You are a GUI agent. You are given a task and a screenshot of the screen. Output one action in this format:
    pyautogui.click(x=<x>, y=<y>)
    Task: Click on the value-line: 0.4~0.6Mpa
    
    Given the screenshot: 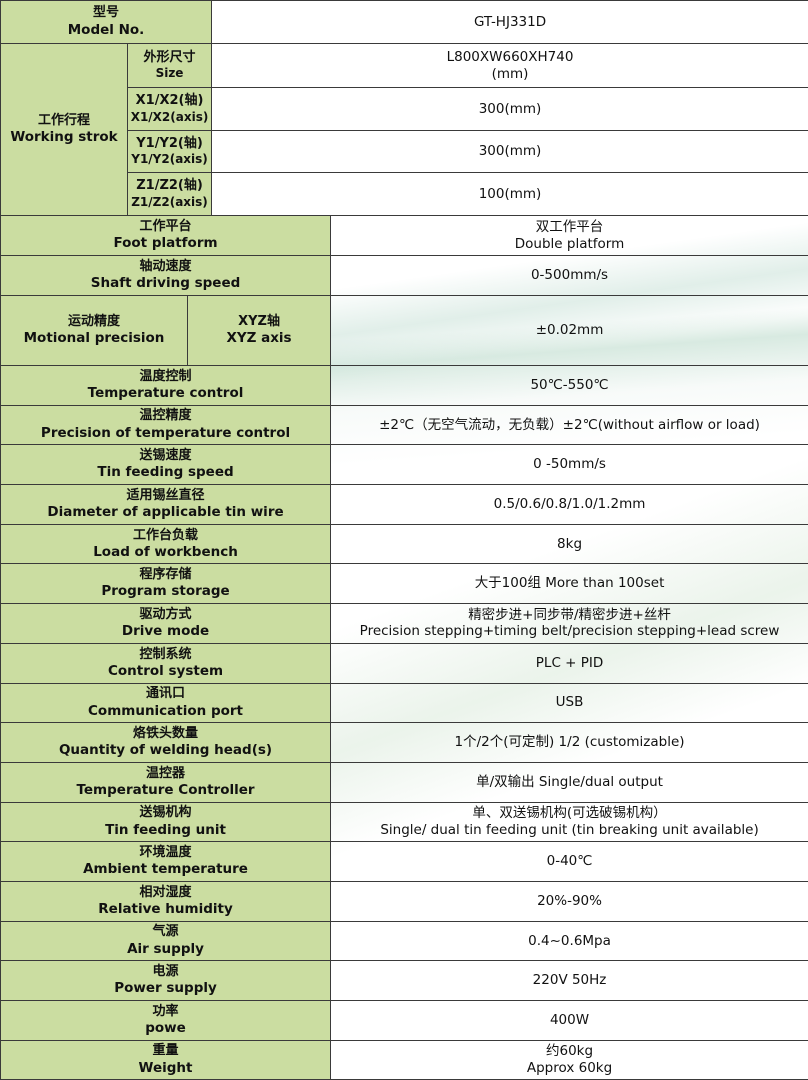 What is the action you would take?
    pyautogui.click(x=569, y=940)
    